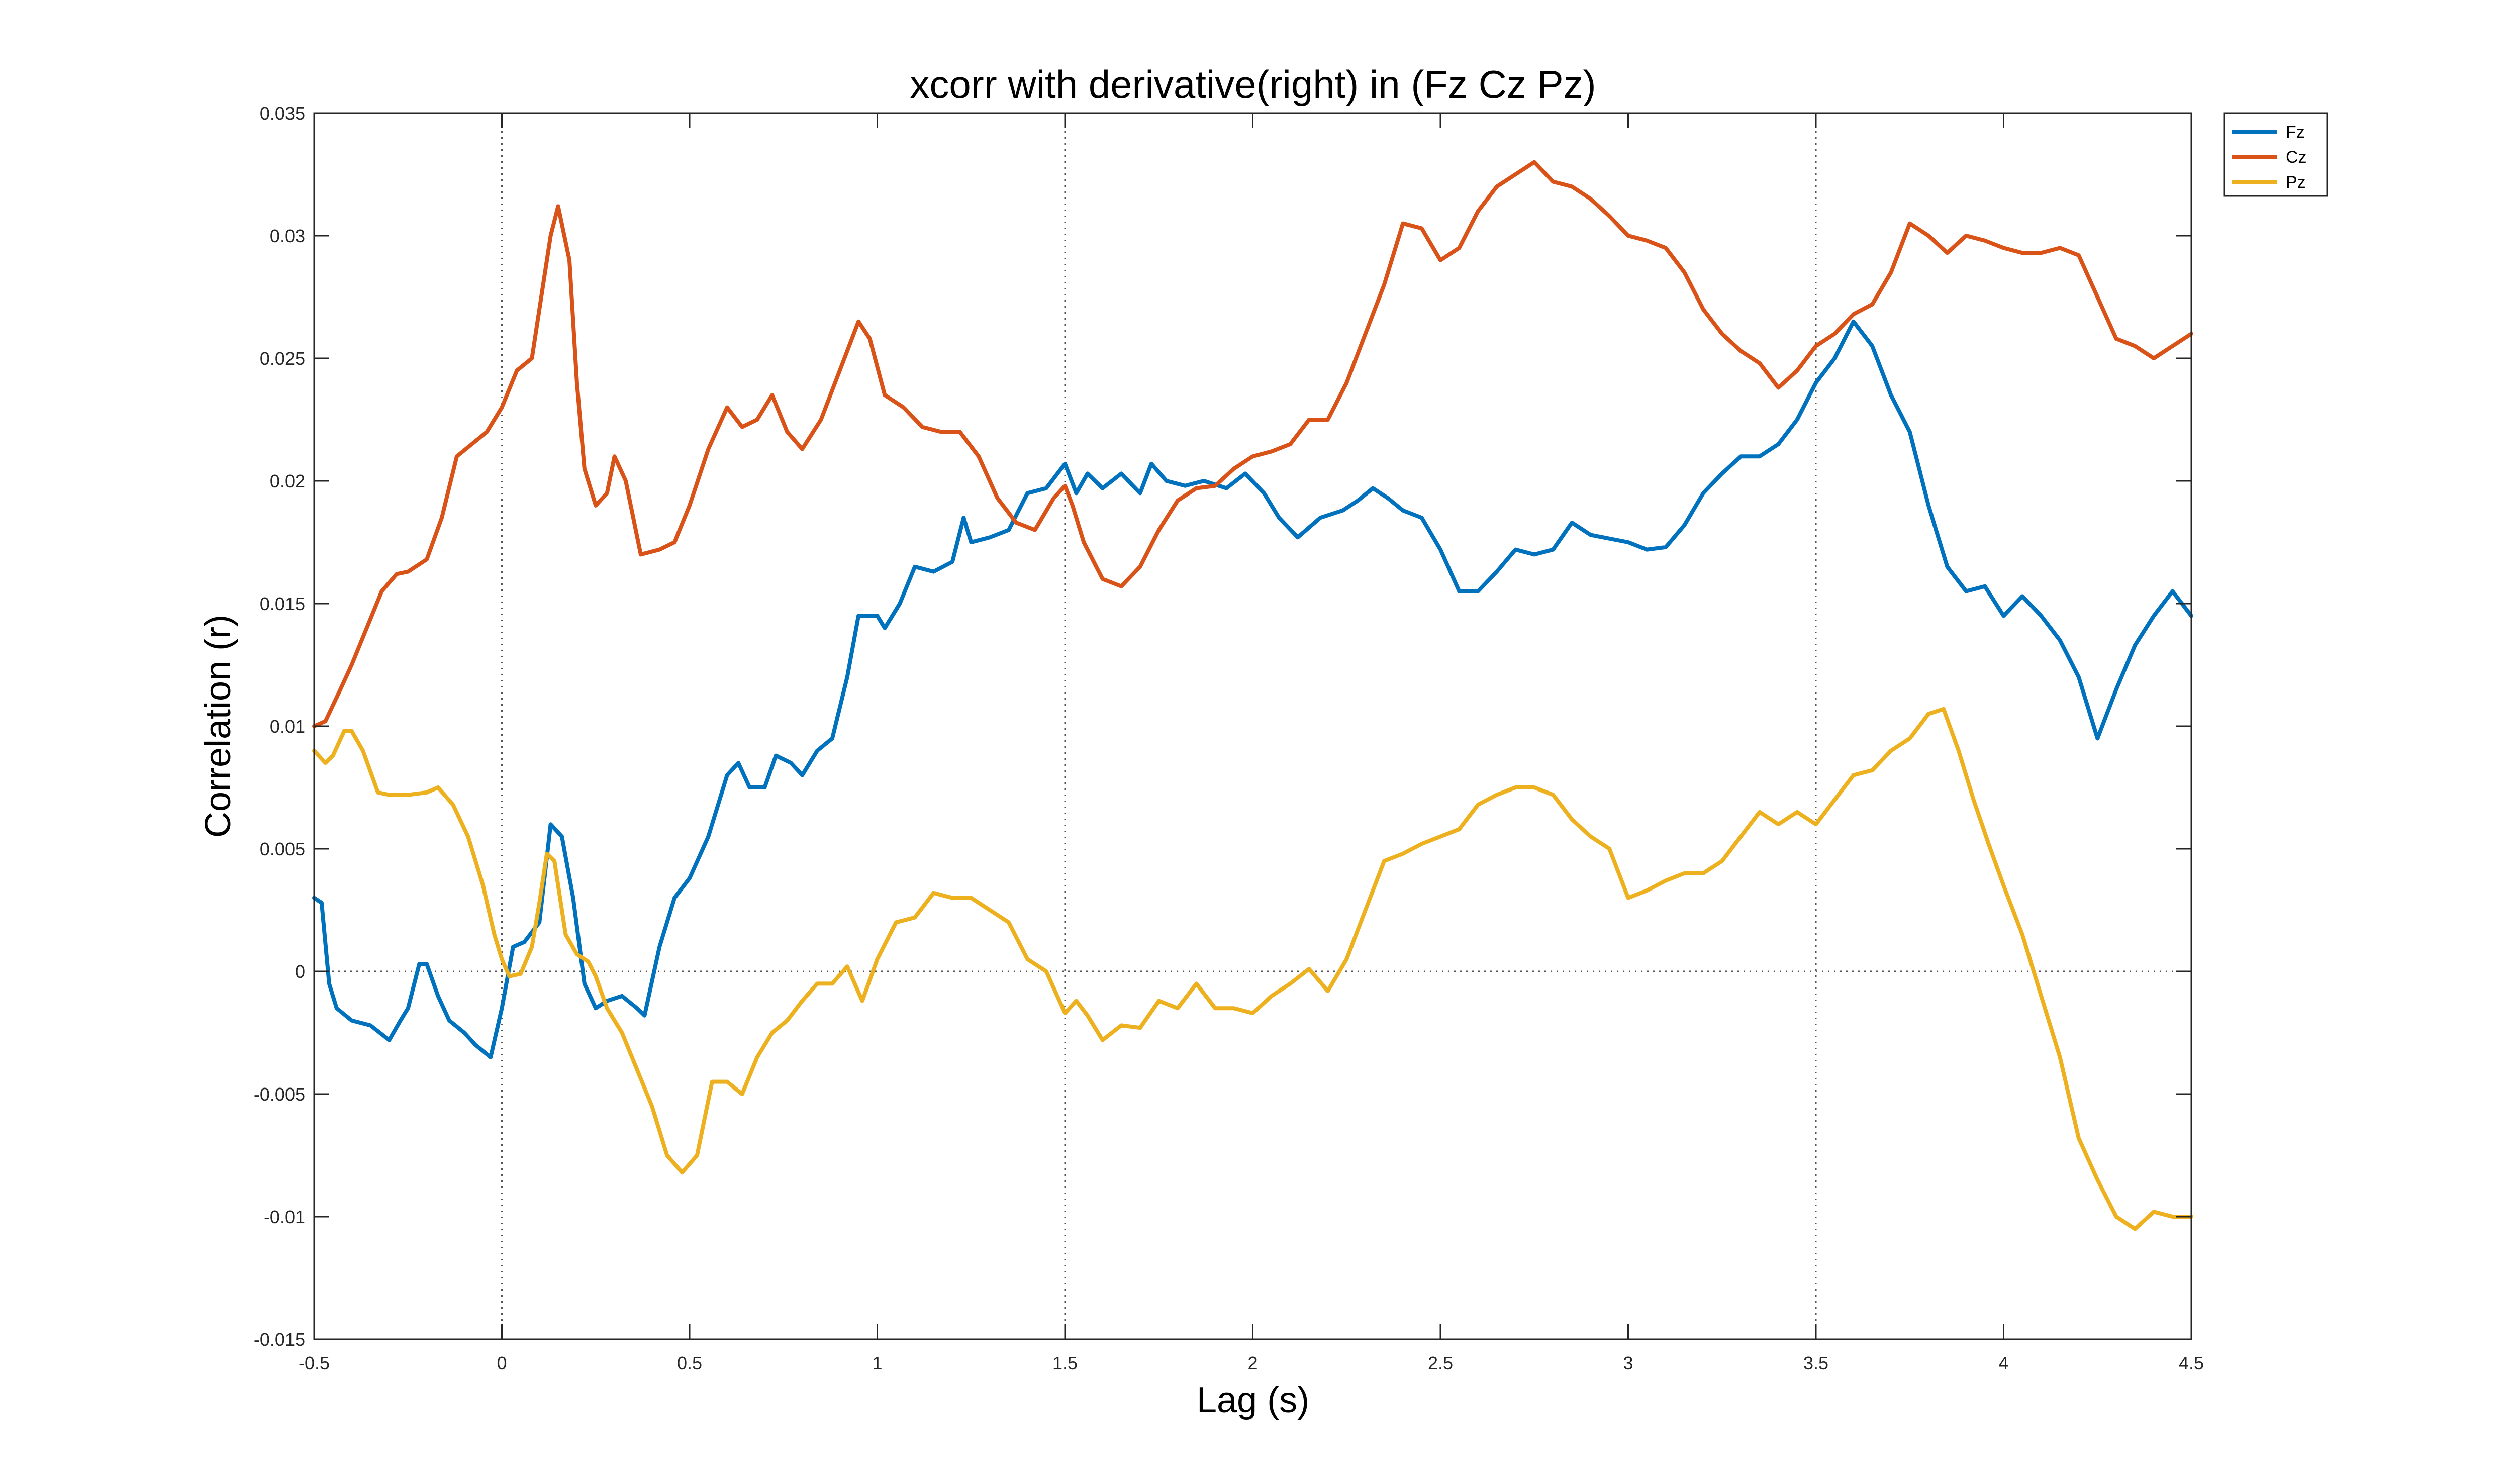 This screenshot has height=1484, width=2513. Describe the element at coordinates (2297, 158) in the screenshot. I see `legend-label-cz: Cz` at that location.